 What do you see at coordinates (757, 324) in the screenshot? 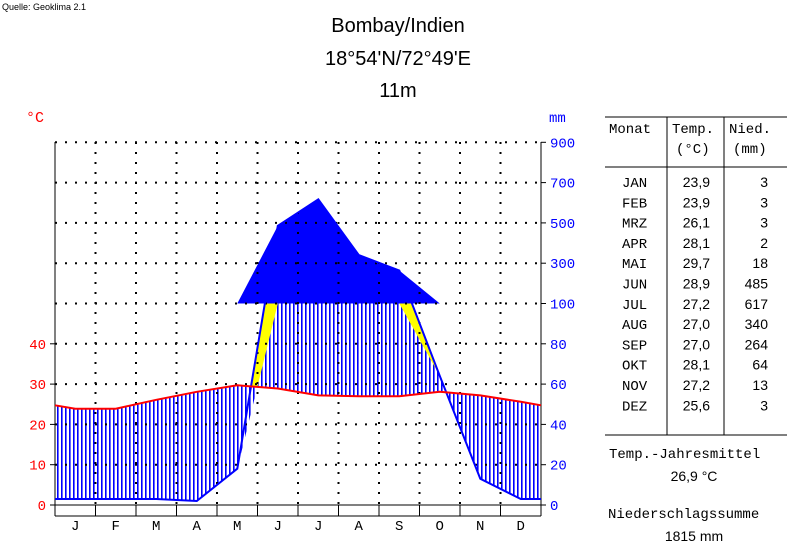
I see `table-precip: 340` at bounding box center [757, 324].